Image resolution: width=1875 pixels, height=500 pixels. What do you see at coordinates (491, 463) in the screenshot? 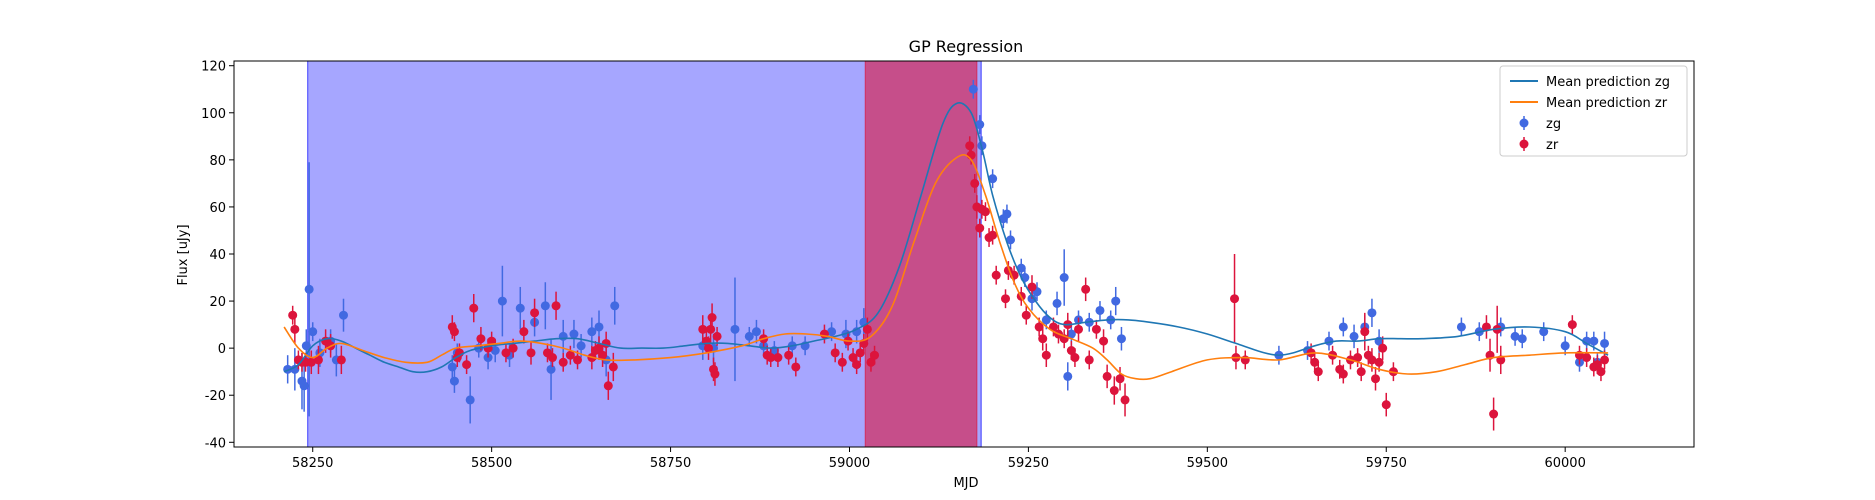
I see `x-tick-label: 58500` at bounding box center [491, 463].